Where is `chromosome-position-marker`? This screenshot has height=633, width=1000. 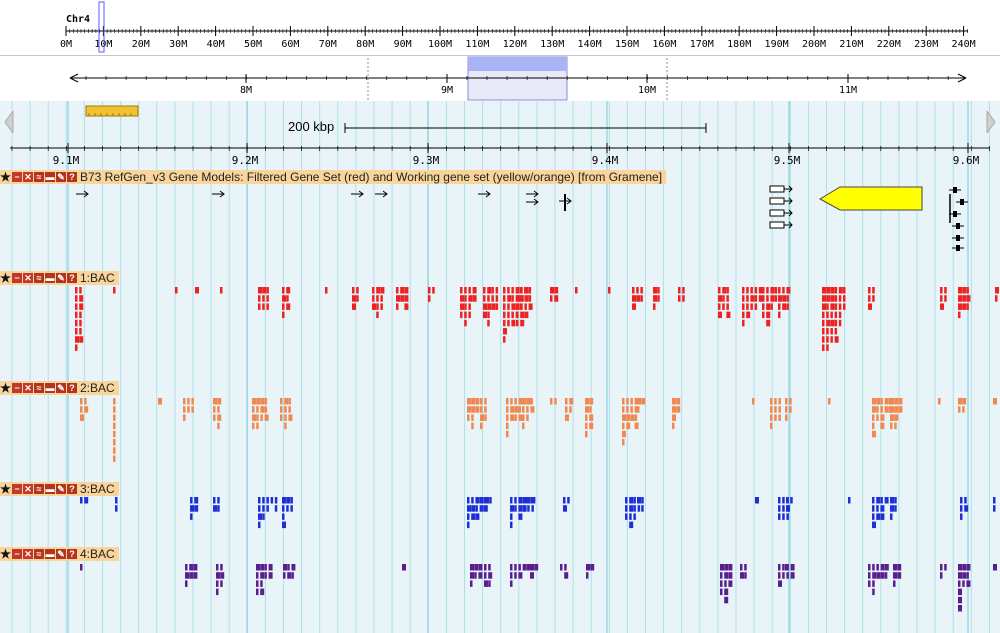
chromosome-position-marker is located at coordinates (101, 27).